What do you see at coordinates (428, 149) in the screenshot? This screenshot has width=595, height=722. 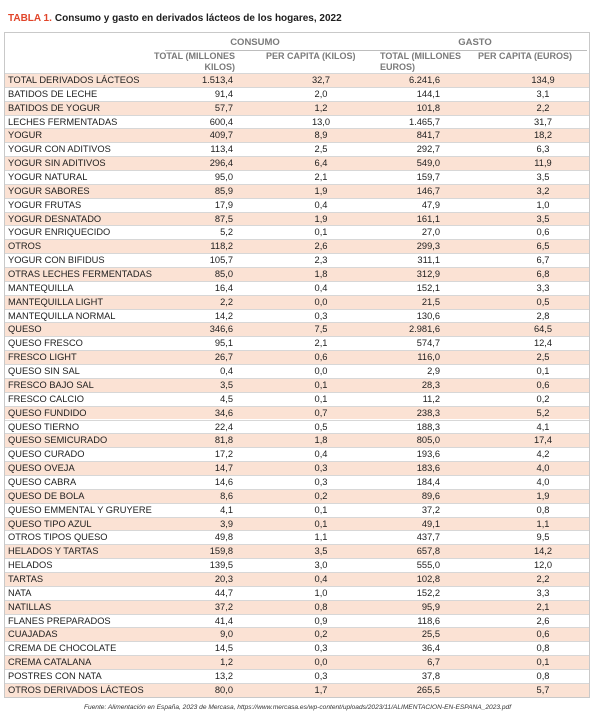 I see `cell-value: 292,7` at bounding box center [428, 149].